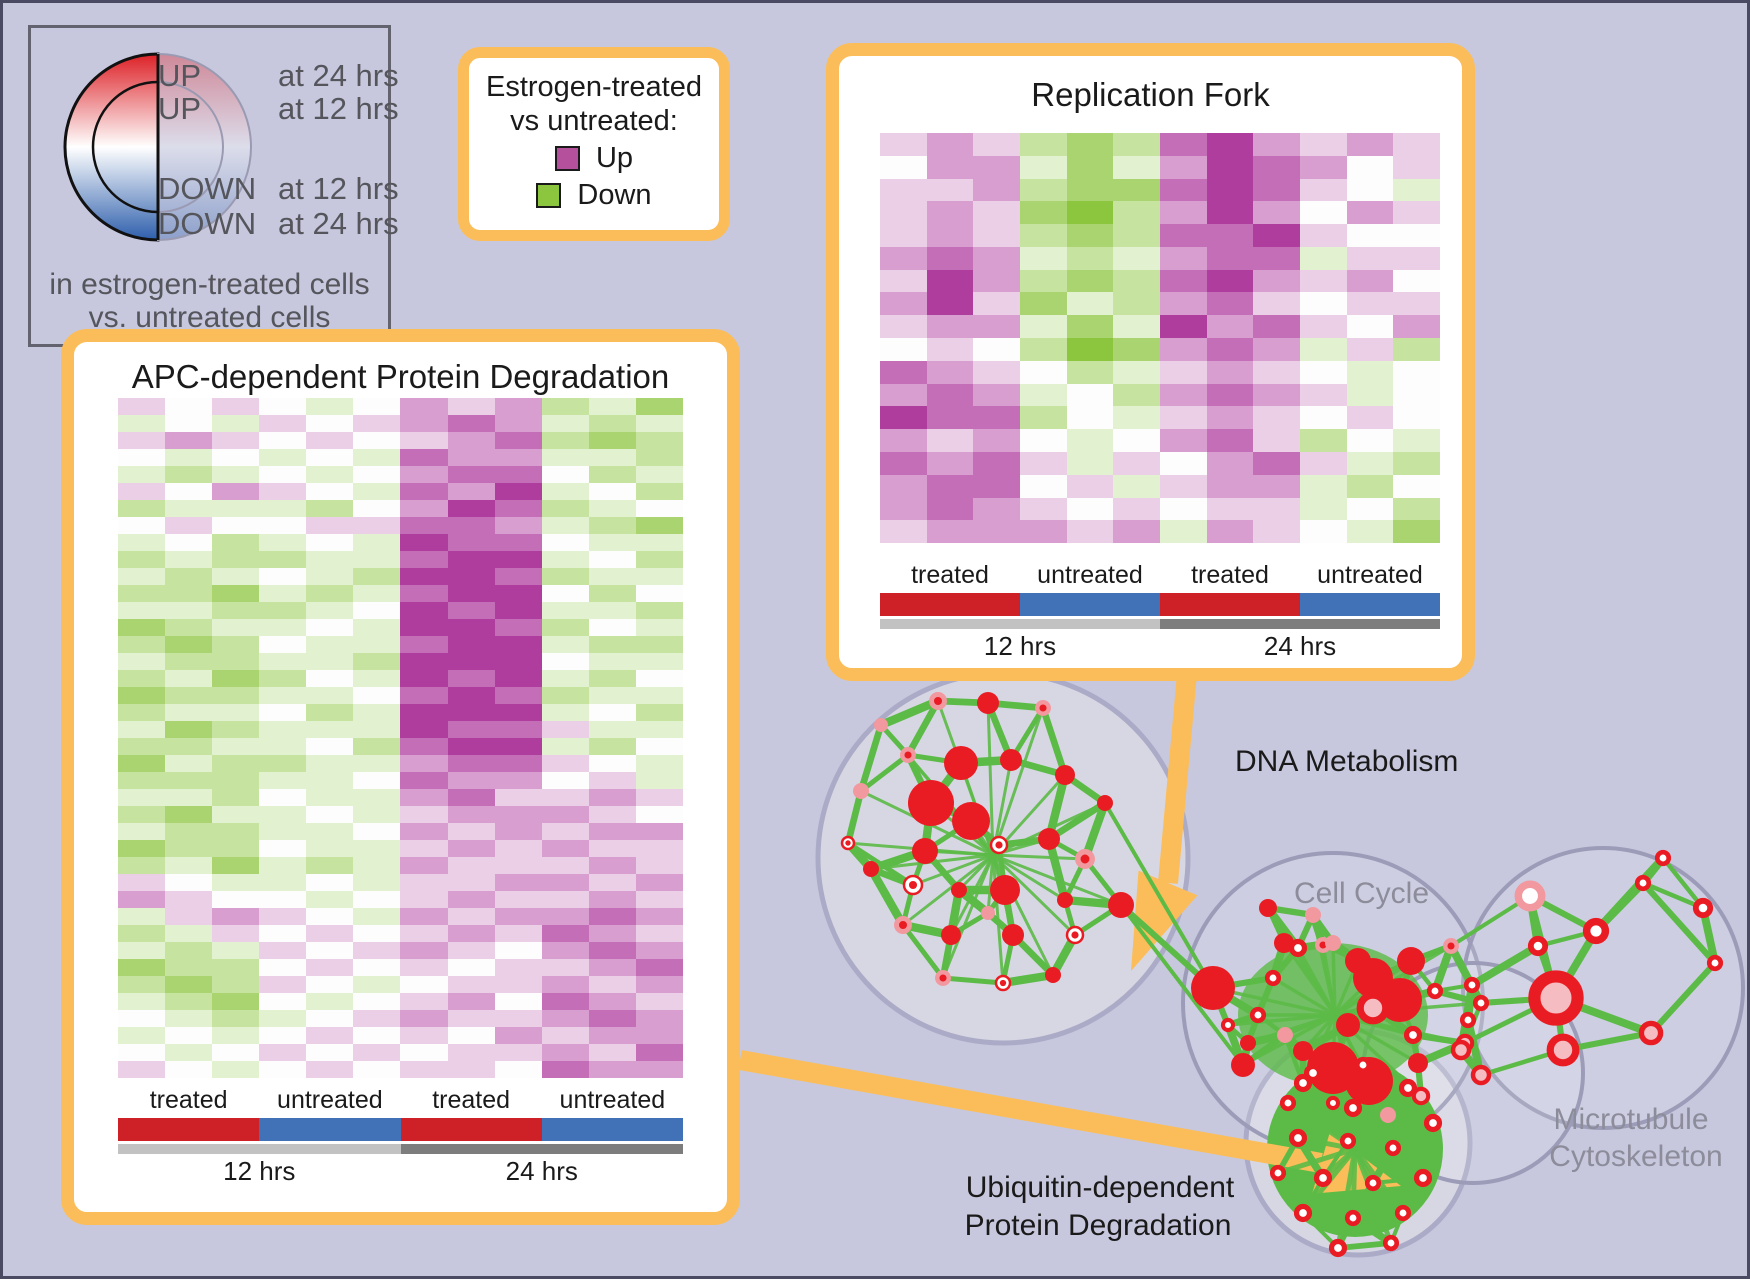 This screenshot has height=1279, width=1750. Describe the element at coordinates (330, 1129) in the screenshot. I see `condition-bar` at that location.